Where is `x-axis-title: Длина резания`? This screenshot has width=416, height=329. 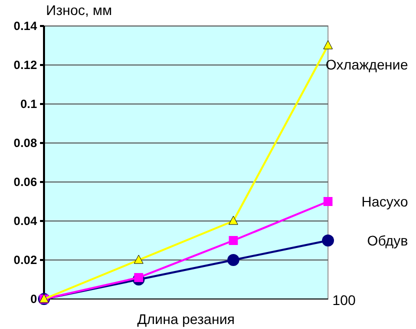
x-axis-title: Длина резания is located at coordinates (186, 319).